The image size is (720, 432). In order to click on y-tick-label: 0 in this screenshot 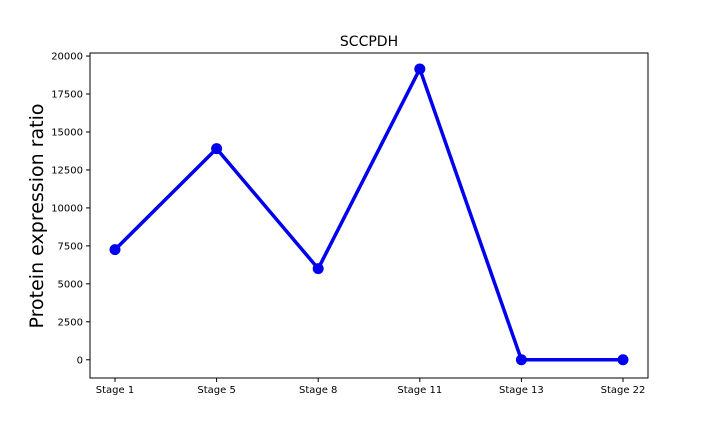, I will do `click(80, 360)`.